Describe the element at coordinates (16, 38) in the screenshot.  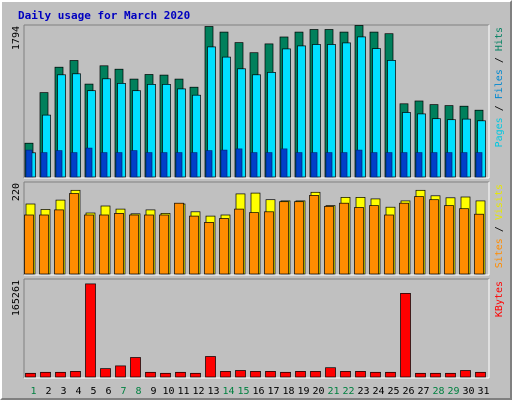
I see `y-max-label: 1794` at that location.